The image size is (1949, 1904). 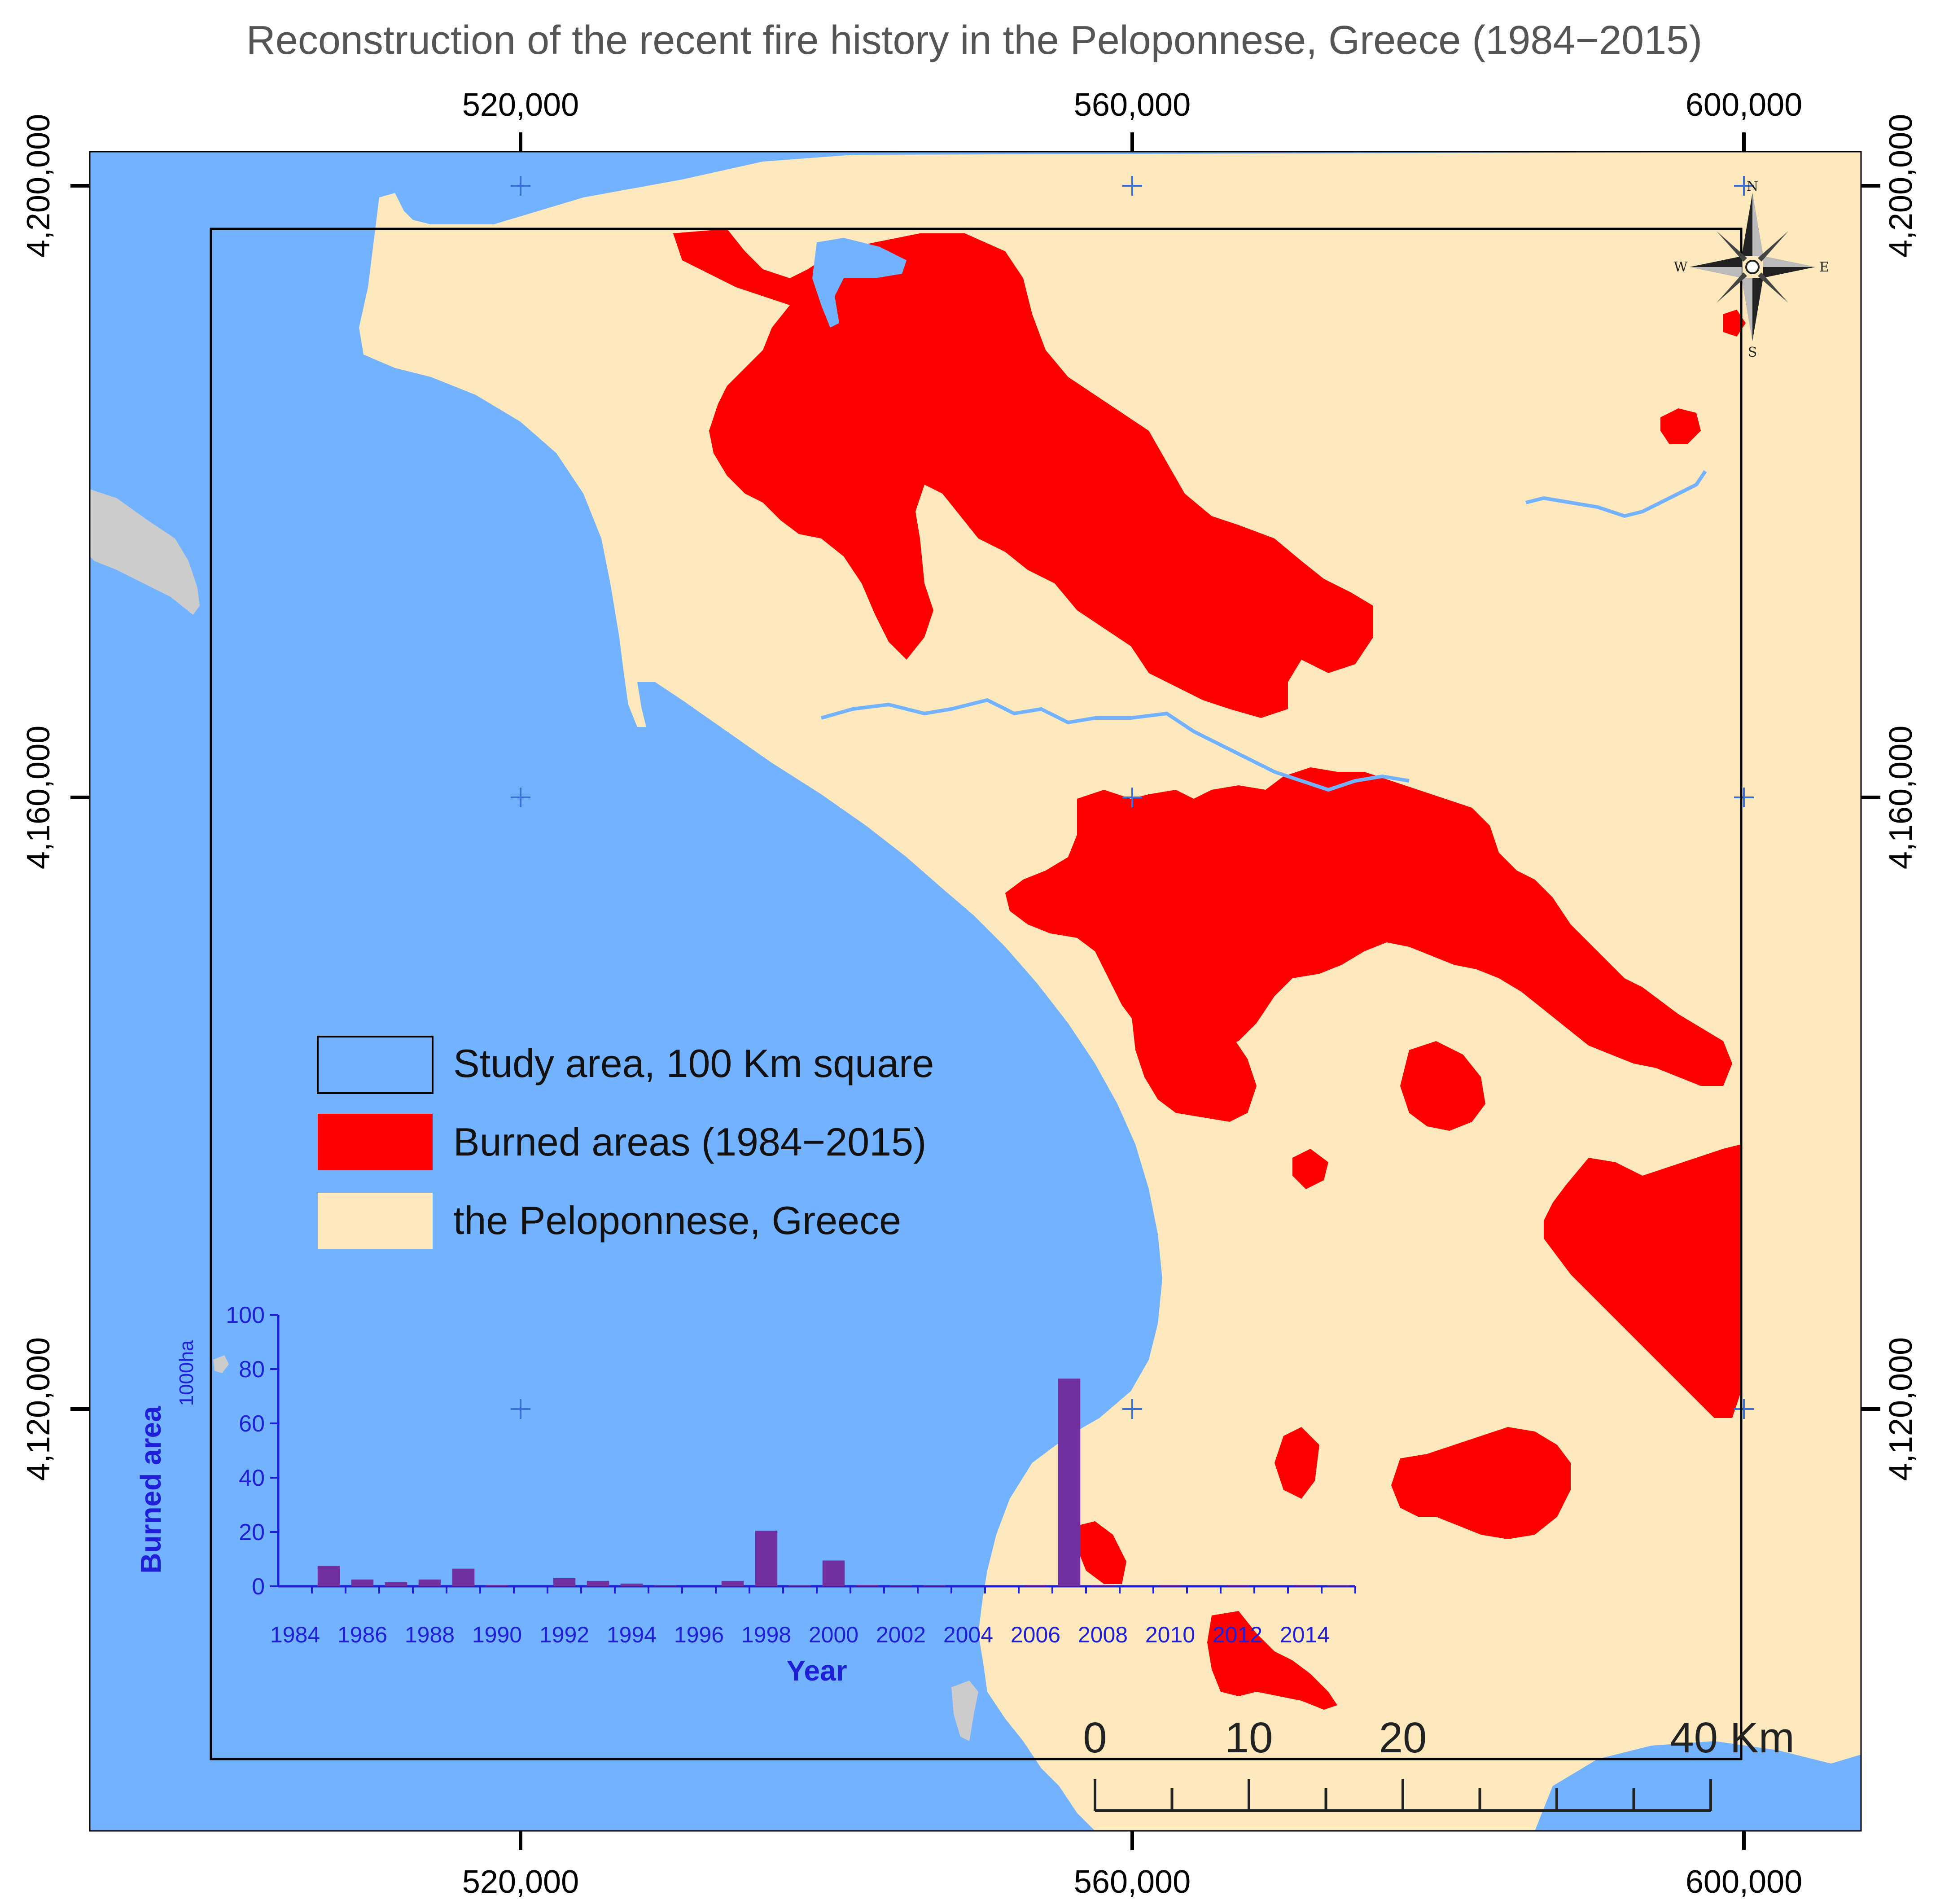 What do you see at coordinates (1035, 1634) in the screenshot?
I see `chart-x-tick-label: 2006` at bounding box center [1035, 1634].